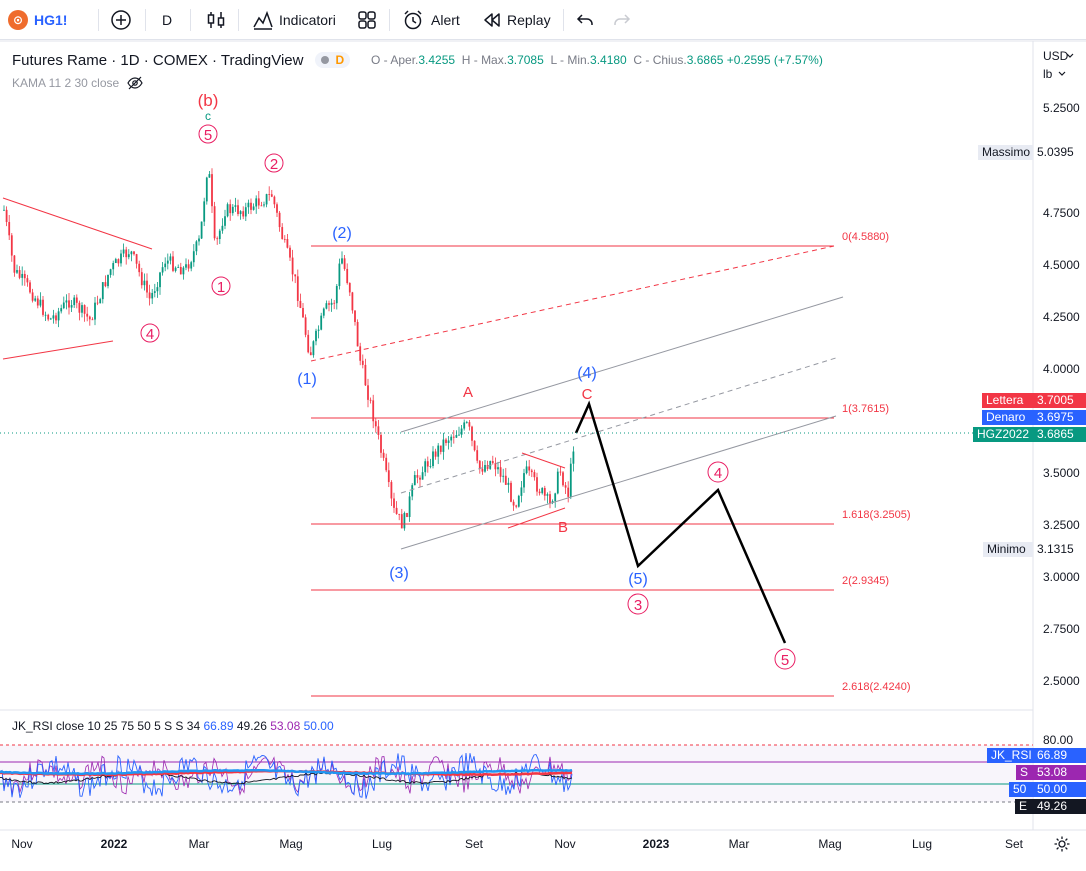 This screenshot has width=1086, height=871. Describe the element at coordinates (307, 20) in the screenshot. I see `indicators-label: Indicatori` at that location.